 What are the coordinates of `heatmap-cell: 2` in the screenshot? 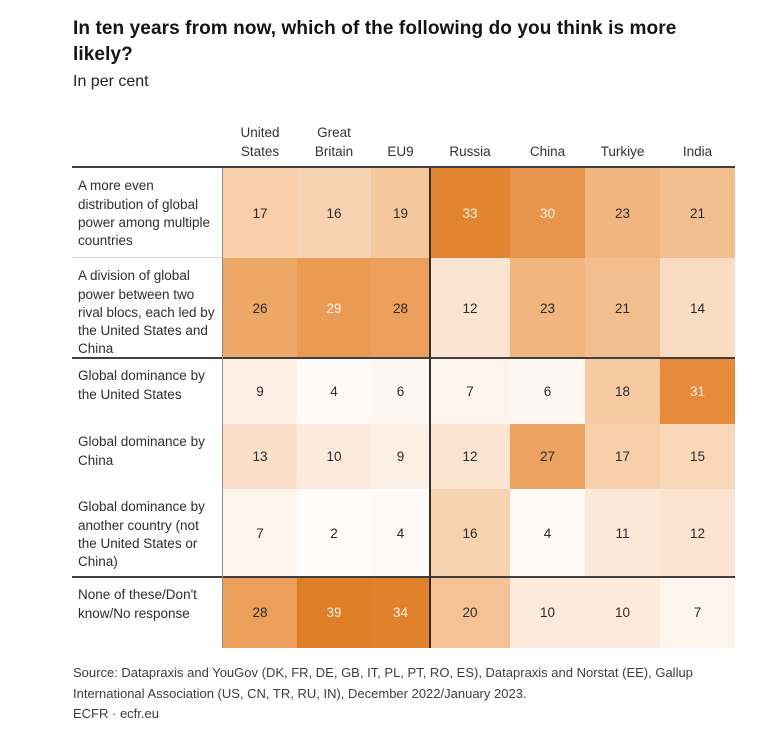 It's located at (334, 533).